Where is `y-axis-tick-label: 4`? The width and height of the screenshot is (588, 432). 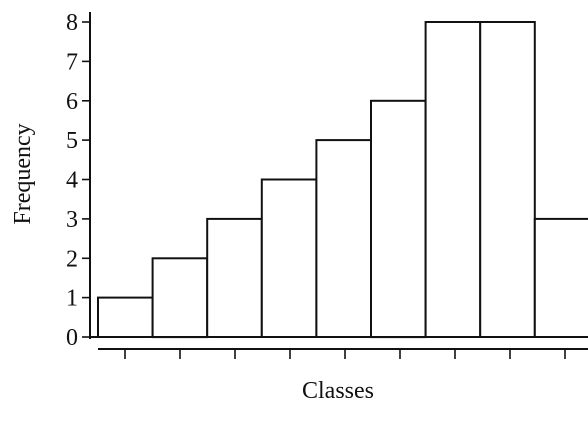 y-axis-tick-label: 4 is located at coordinates (72, 181).